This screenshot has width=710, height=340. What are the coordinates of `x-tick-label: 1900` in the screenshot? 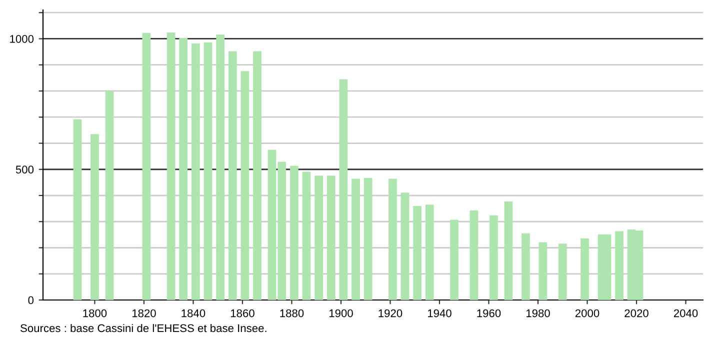 It's located at (341, 313).